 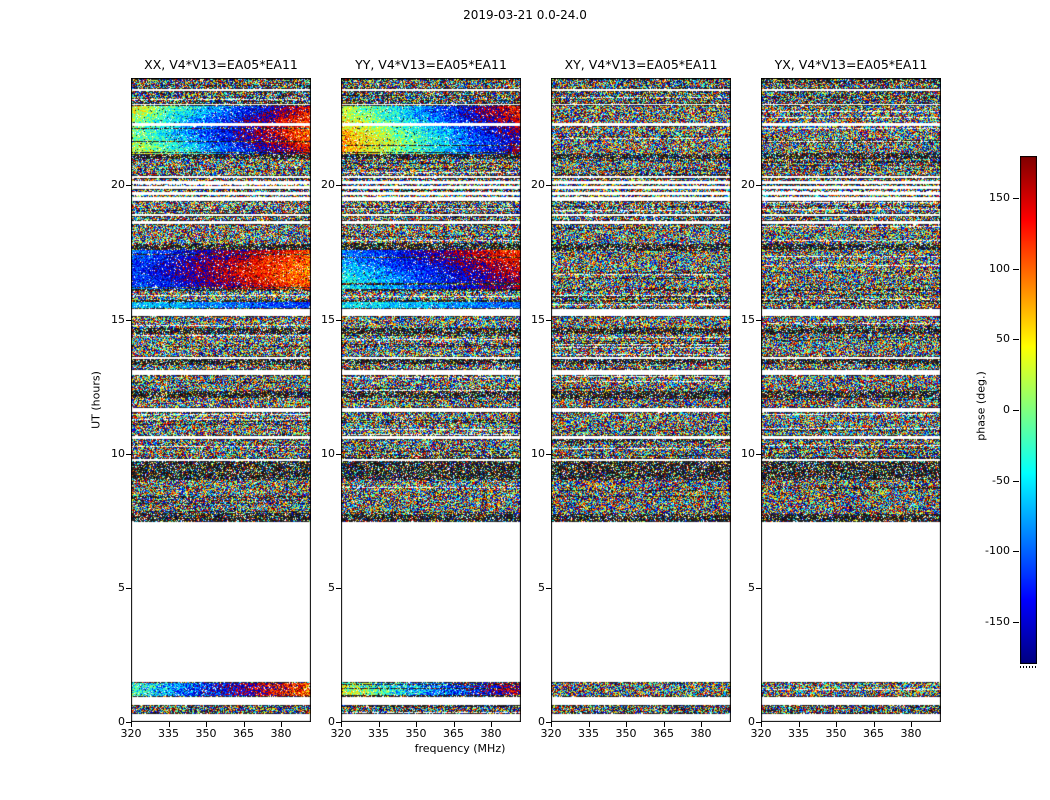 What do you see at coordinates (851, 64) in the screenshot?
I see `panel-title-YX: YX, V4*V13=EA05*EA11` at bounding box center [851, 64].